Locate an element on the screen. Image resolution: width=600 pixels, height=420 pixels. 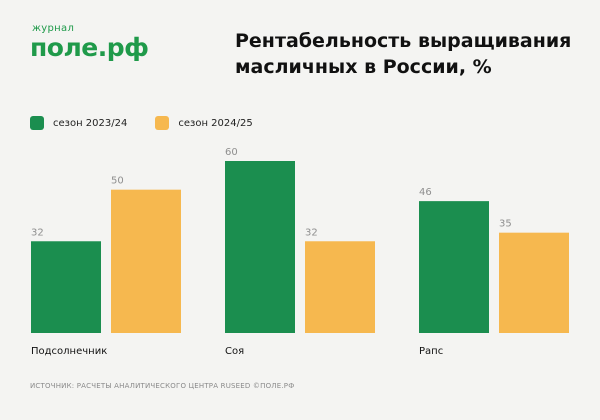
bar-value-label-2-3: 35 is located at coordinates (505, 224).